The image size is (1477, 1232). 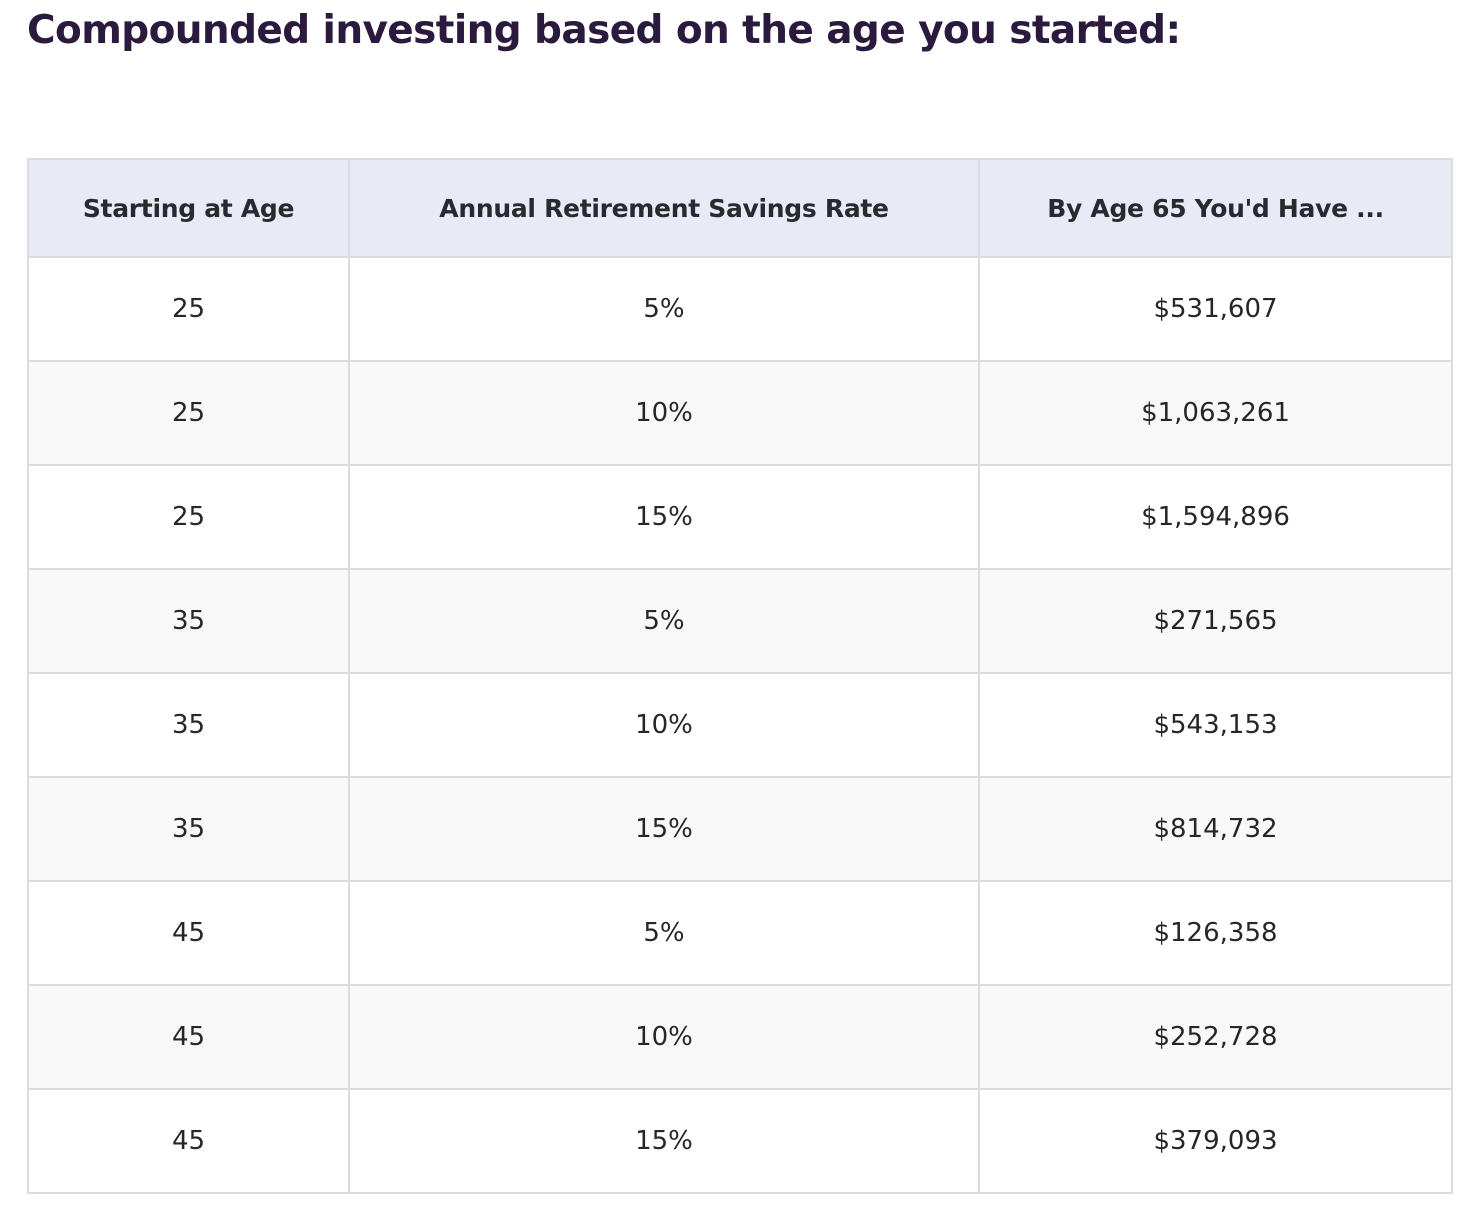 I want to click on table-row: 45 10% $252,728, so click(x=740, y=1037).